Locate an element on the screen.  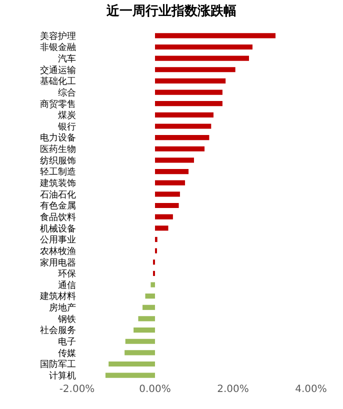
y-tick-label: 商贸零售 is located at coordinates (58, 104).